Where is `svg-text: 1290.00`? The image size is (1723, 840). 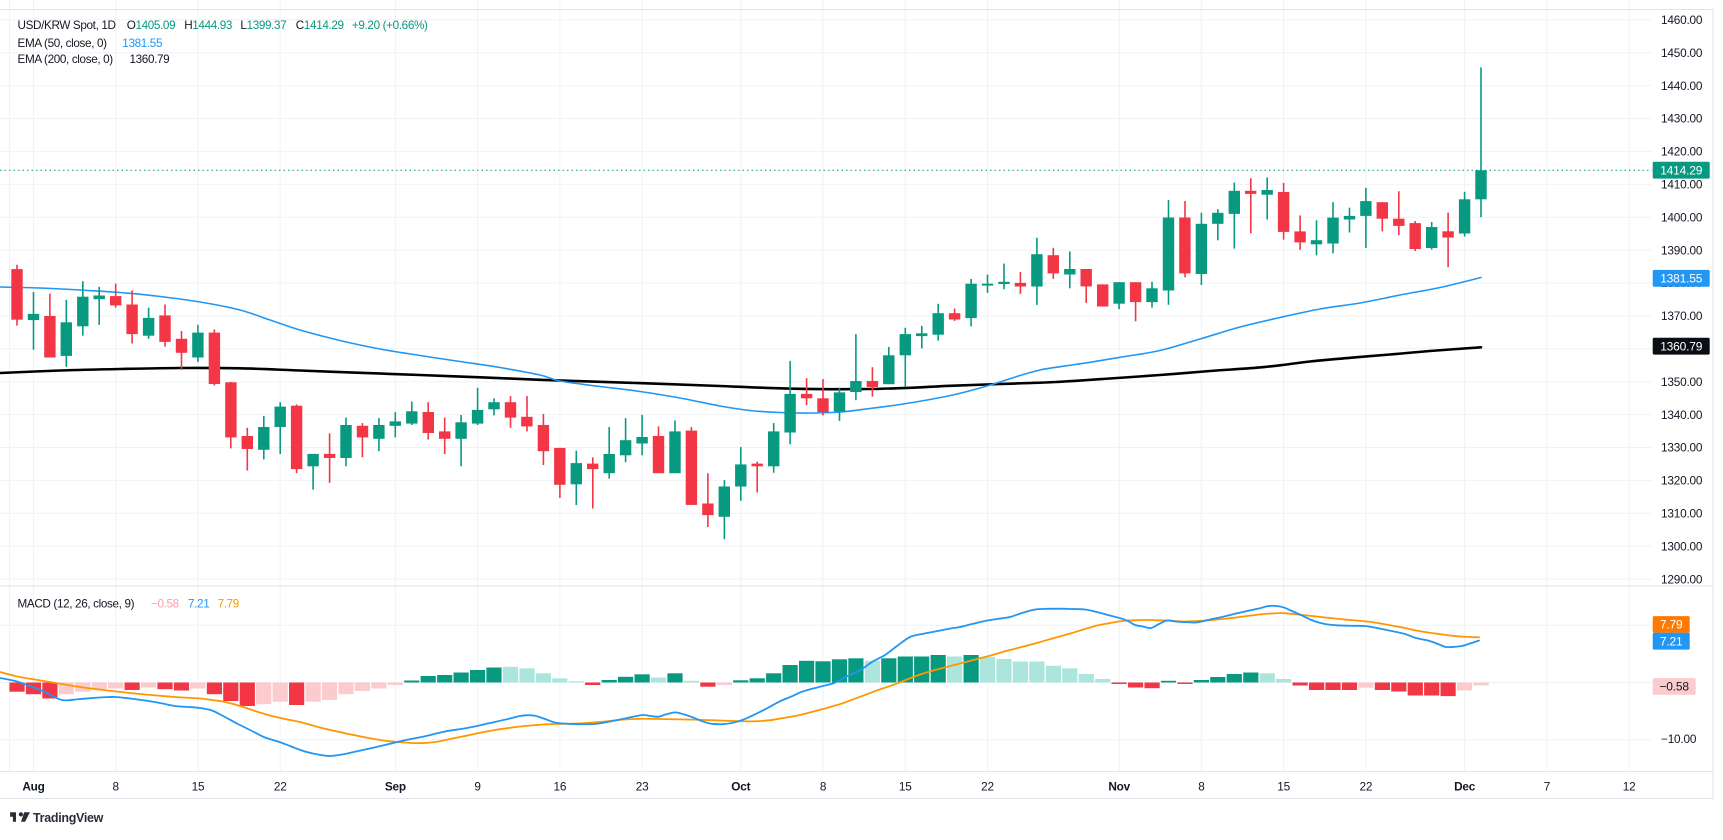 svg-text: 1290.00 is located at coordinates (1682, 579).